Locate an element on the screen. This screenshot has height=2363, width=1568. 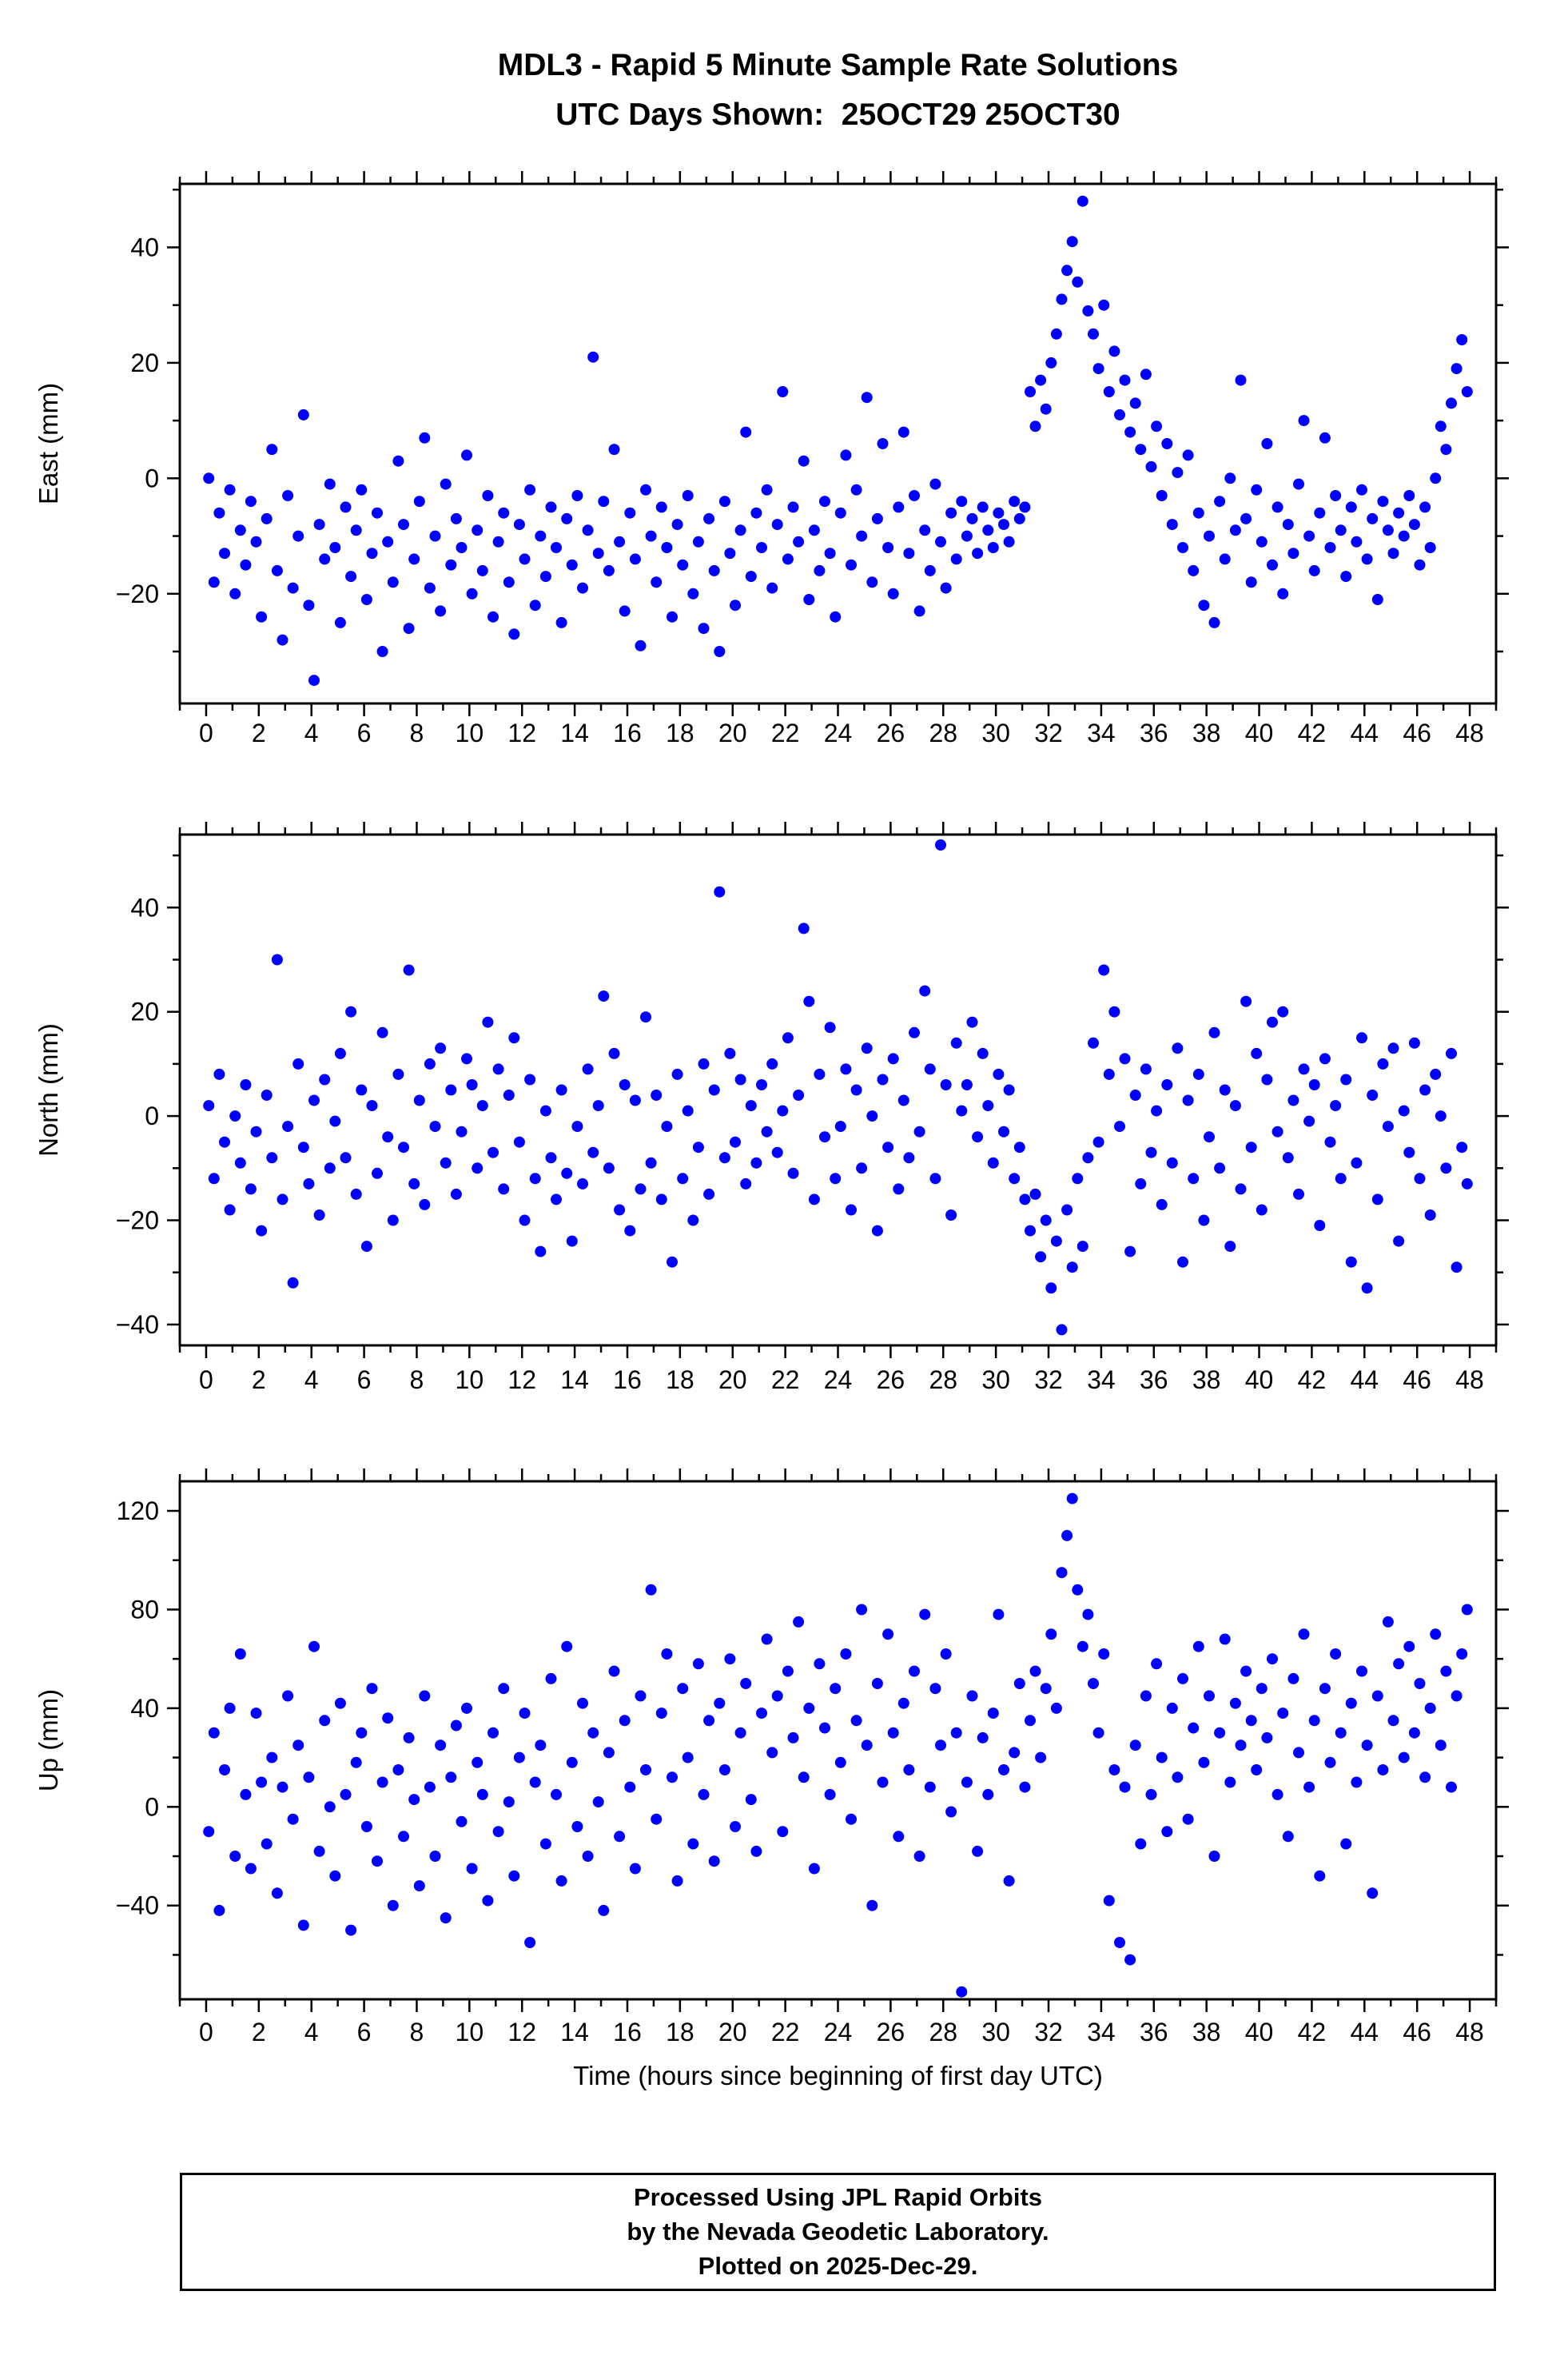
y-axis-title: North (mm) is located at coordinates (48, 1090).